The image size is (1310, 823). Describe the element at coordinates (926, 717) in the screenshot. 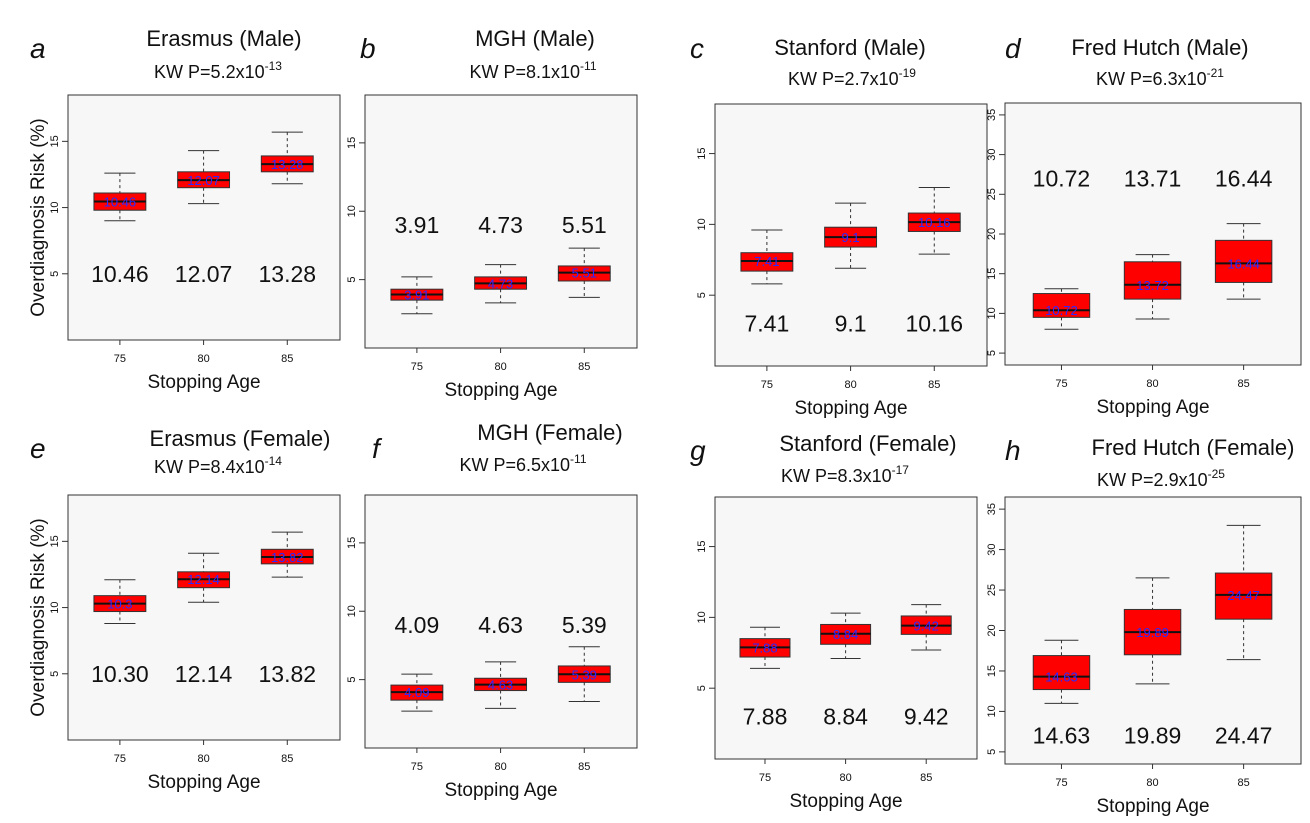

I see `median-annotation: 9.42` at that location.